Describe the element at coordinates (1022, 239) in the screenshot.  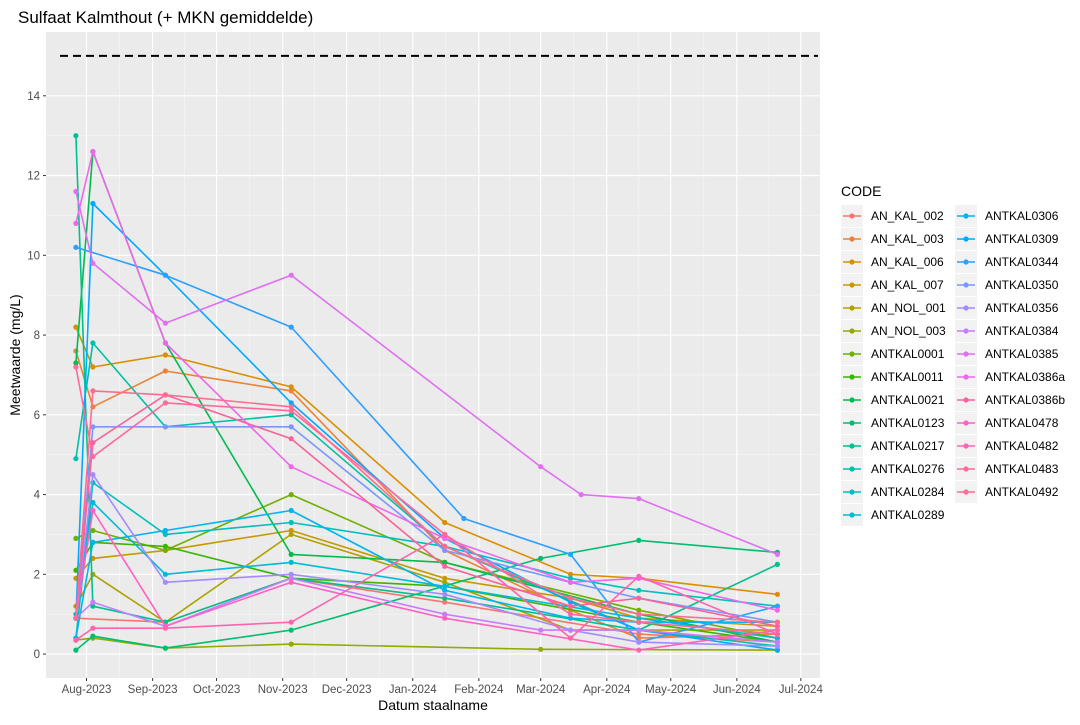
I see `legend-label: ANTKAL0309` at that location.